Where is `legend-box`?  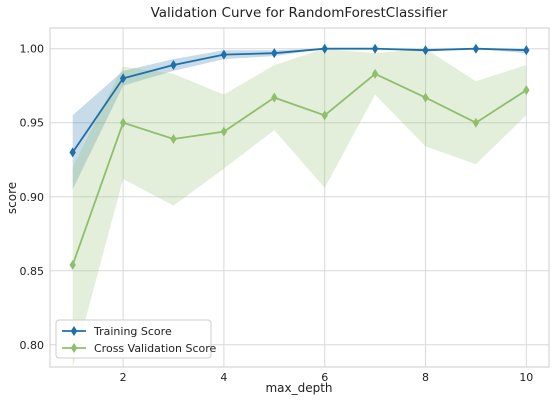
legend-box is located at coordinates (133, 339).